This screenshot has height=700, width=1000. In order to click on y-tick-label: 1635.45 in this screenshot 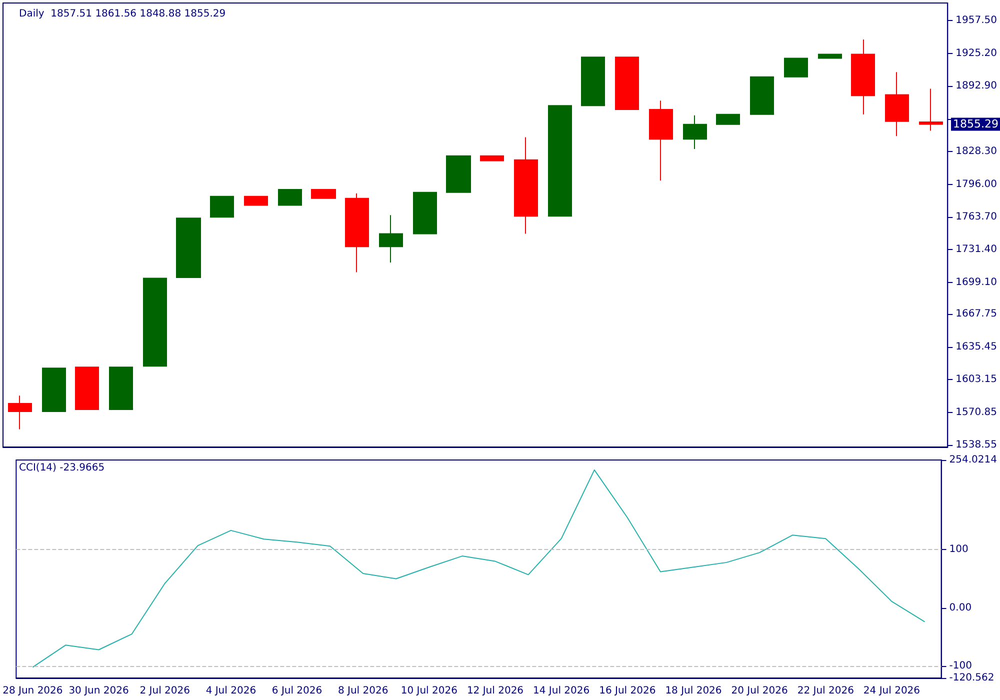, I will do `click(977, 346)`.